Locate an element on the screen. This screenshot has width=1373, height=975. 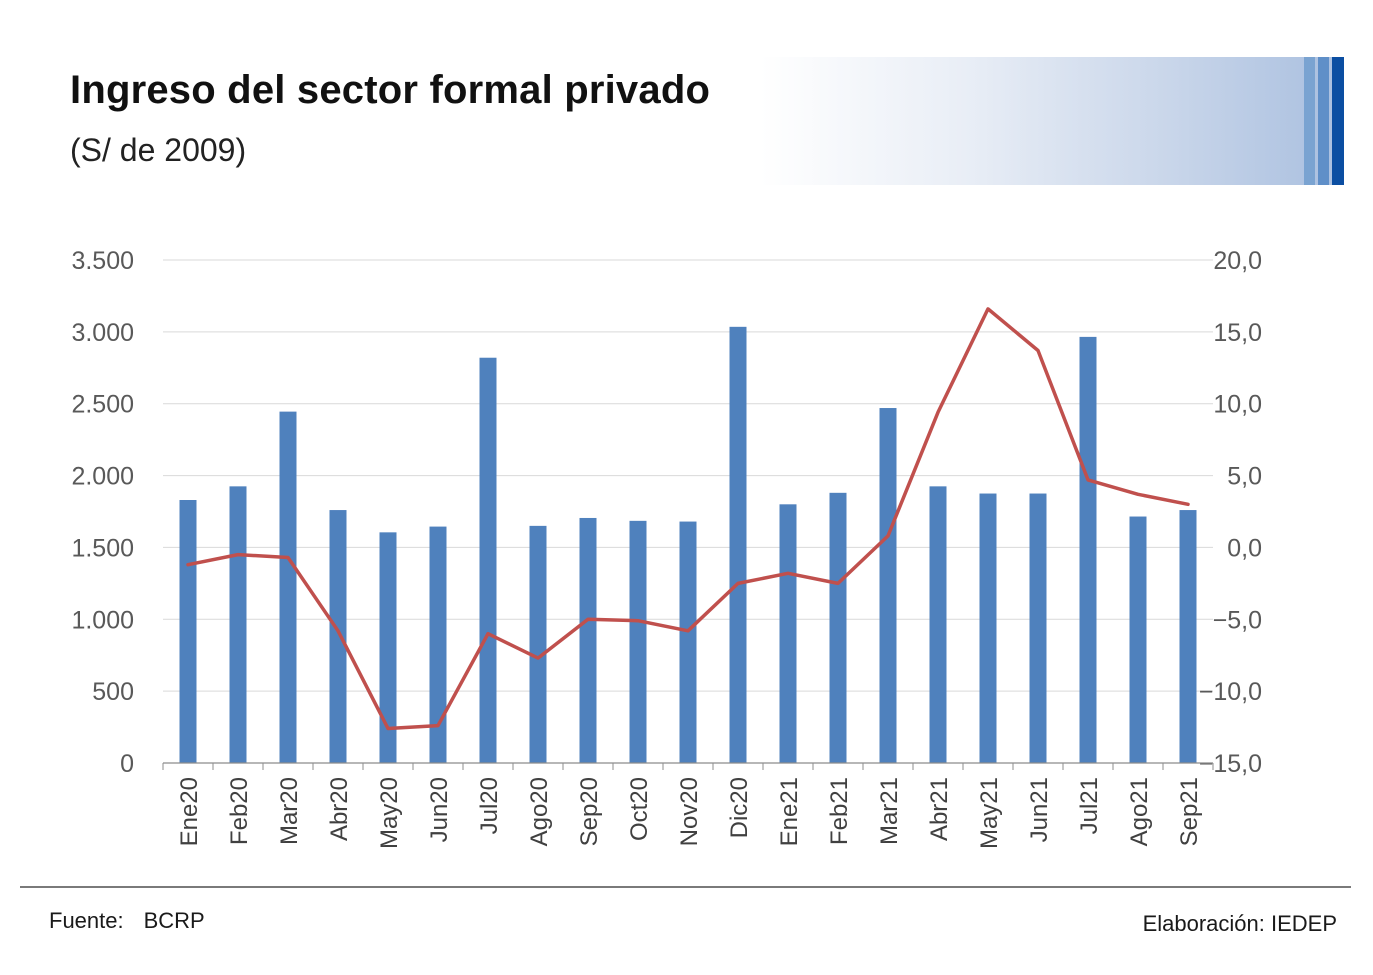
y-left-tick-label: 2.500 is located at coordinates (102, 405).